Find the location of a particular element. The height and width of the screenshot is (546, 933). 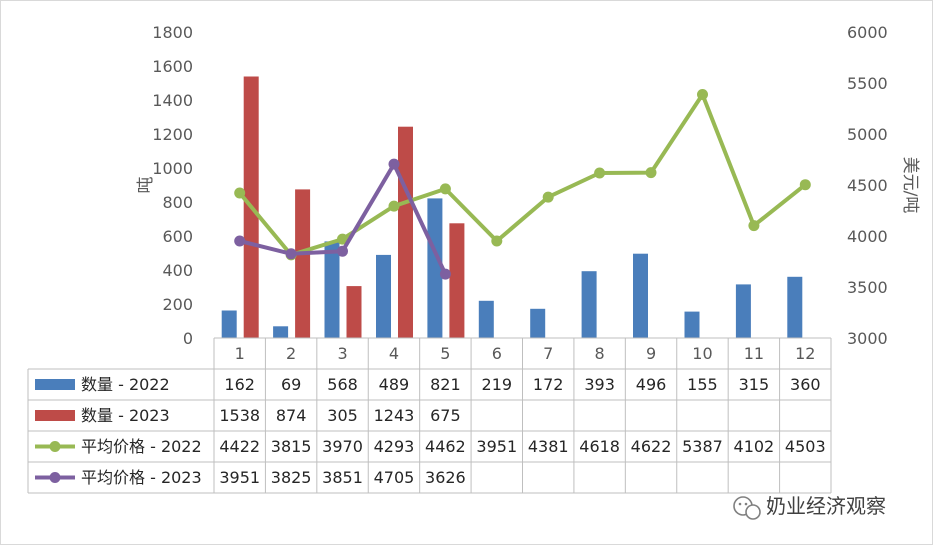

category-label: 1 is located at coordinates (240, 353).